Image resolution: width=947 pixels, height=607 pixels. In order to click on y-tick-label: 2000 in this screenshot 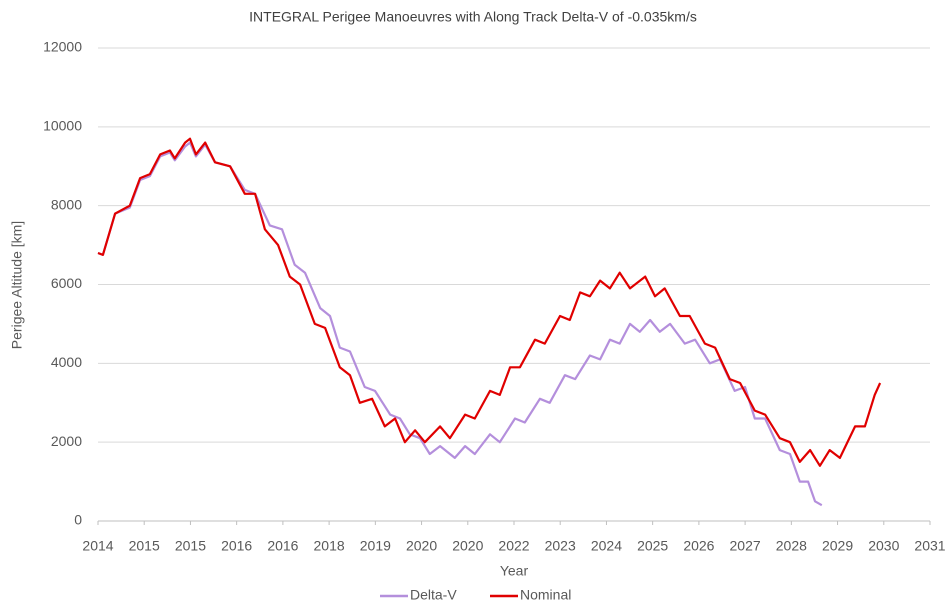, I will do `click(66, 441)`.